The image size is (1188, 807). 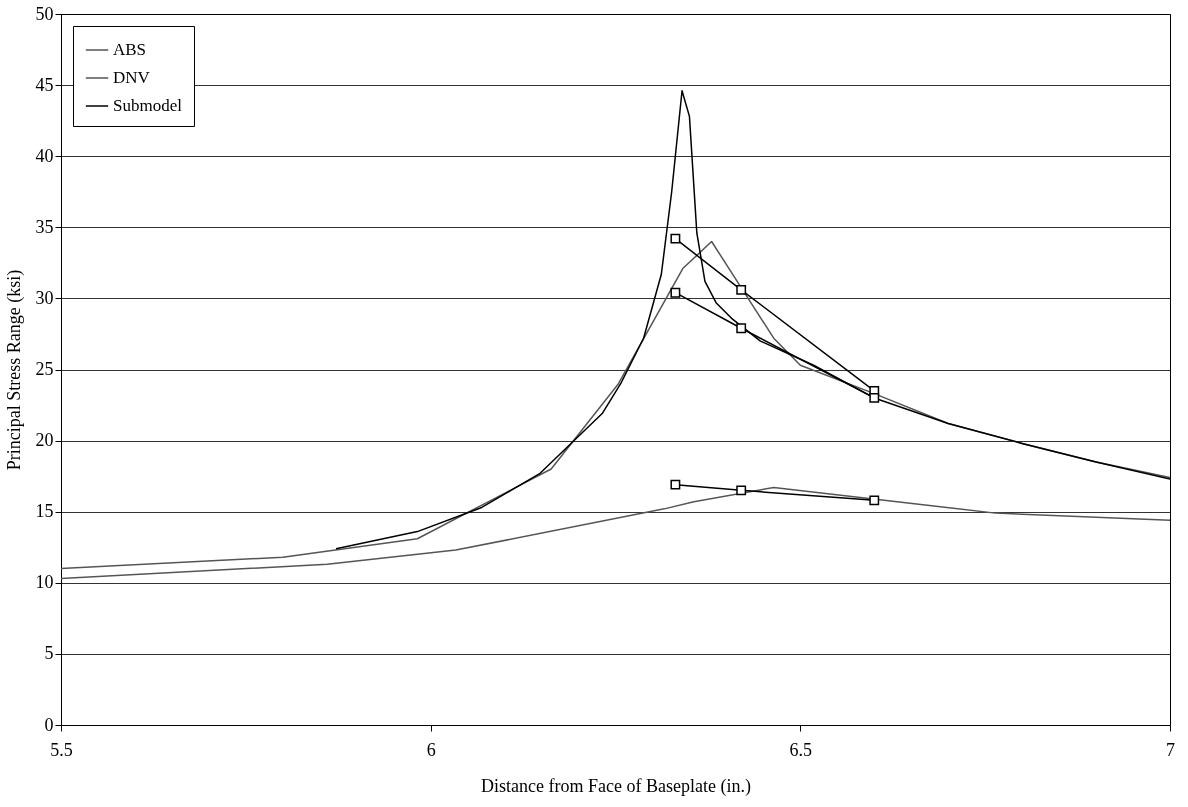 What do you see at coordinates (148, 105) in the screenshot?
I see `legend-label: Submodel` at bounding box center [148, 105].